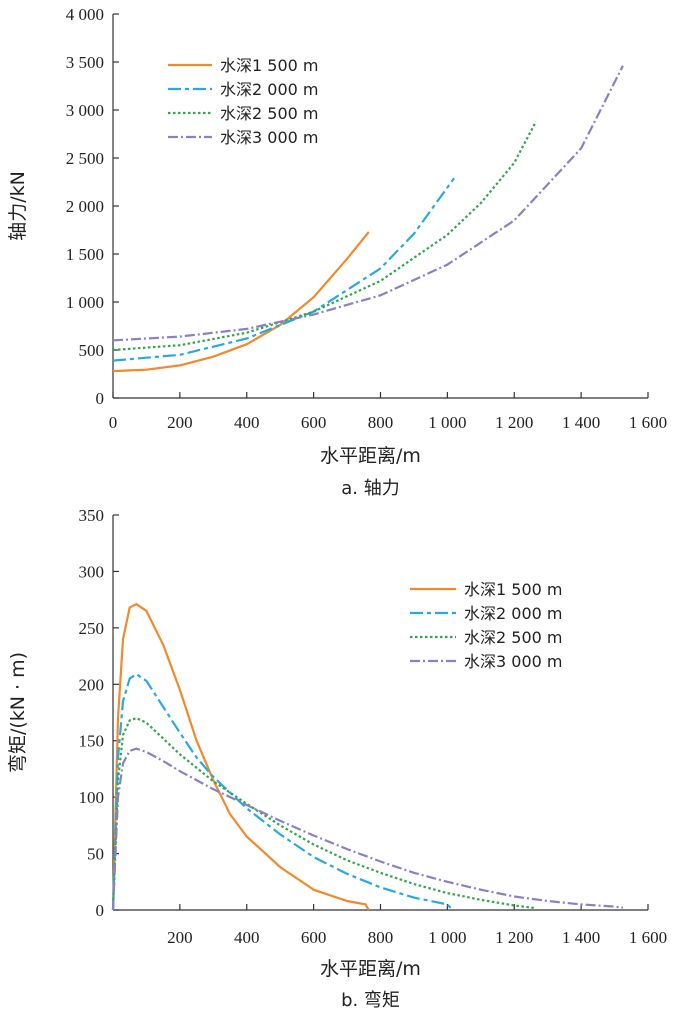 Image resolution: width=700 pixels, height=1018 pixels. I want to click on y-axis-title: 轴力/kN, so click(18, 206).